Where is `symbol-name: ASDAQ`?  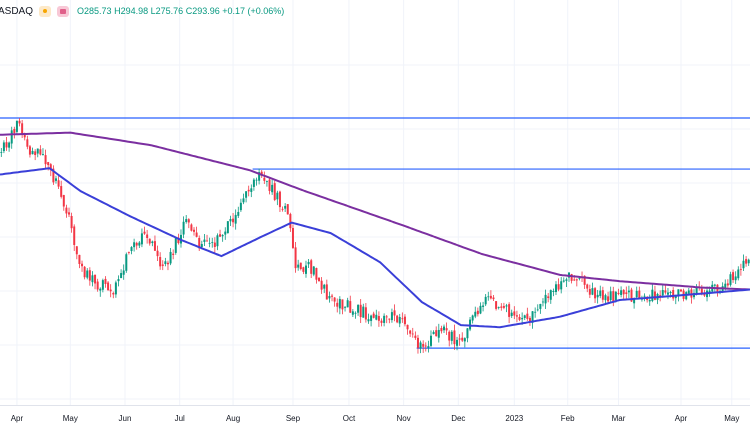
symbol-name: ASDAQ is located at coordinates (17, 11).